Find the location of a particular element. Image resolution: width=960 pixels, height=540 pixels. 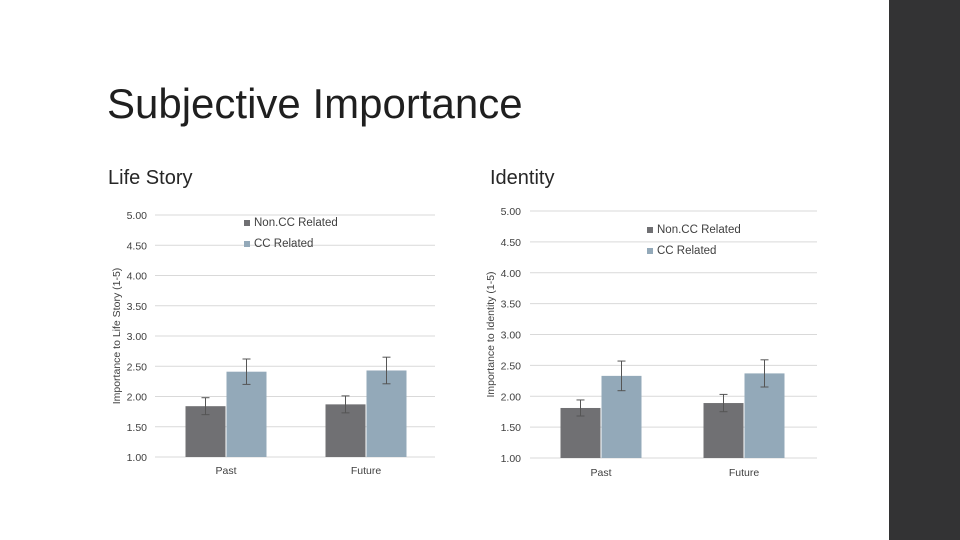

y-axis-label: Importance to Identity (1-5) is located at coordinates (491, 334).